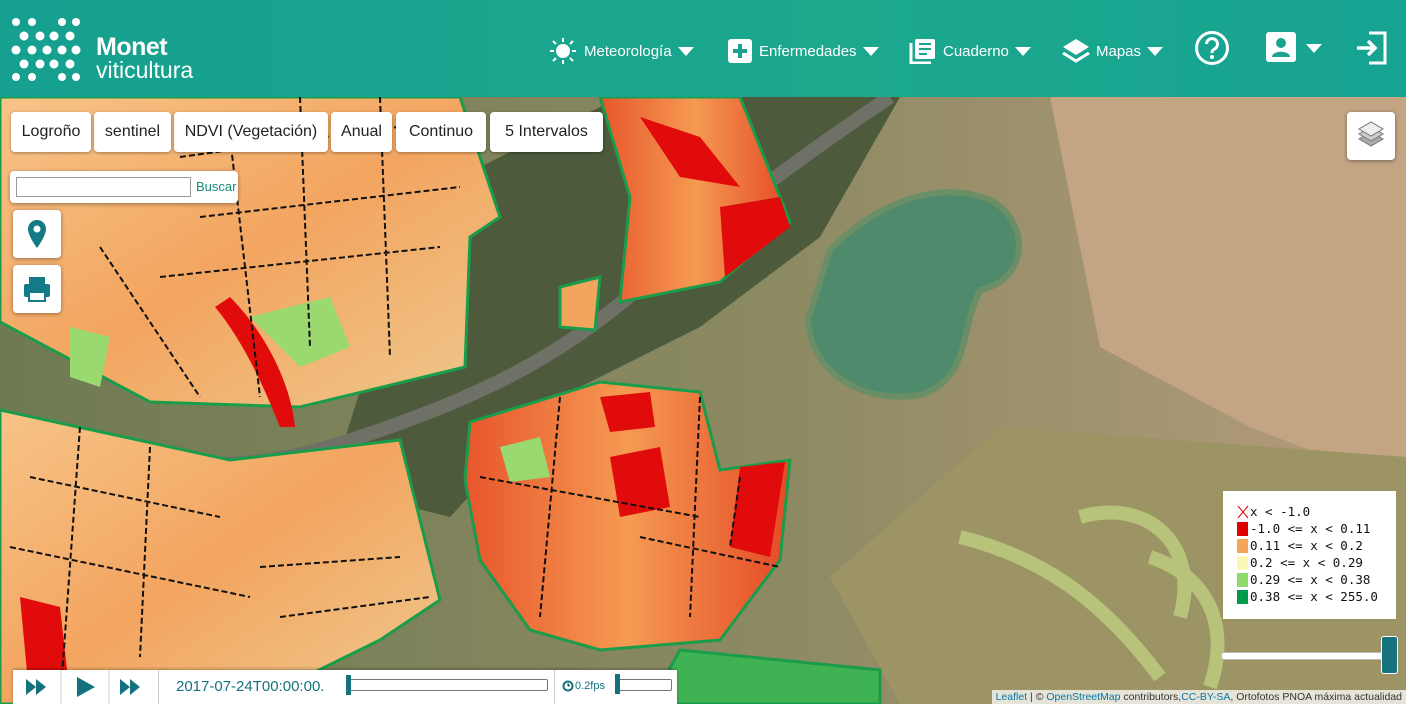 The image size is (1406, 704). What do you see at coordinates (1307, 656) in the screenshot?
I see `opacity-slider` at bounding box center [1307, 656].